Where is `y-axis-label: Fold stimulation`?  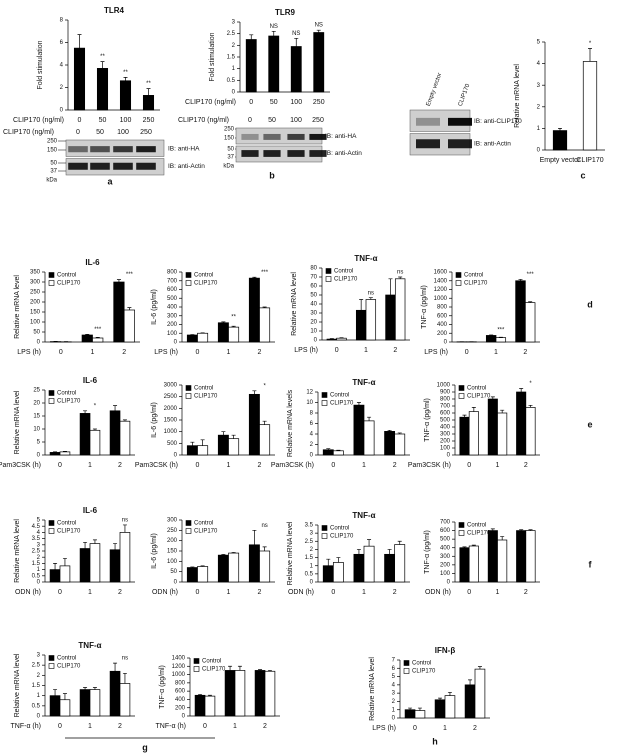
y-axis-label: Fold stimulation is located at coordinates (40, 64).